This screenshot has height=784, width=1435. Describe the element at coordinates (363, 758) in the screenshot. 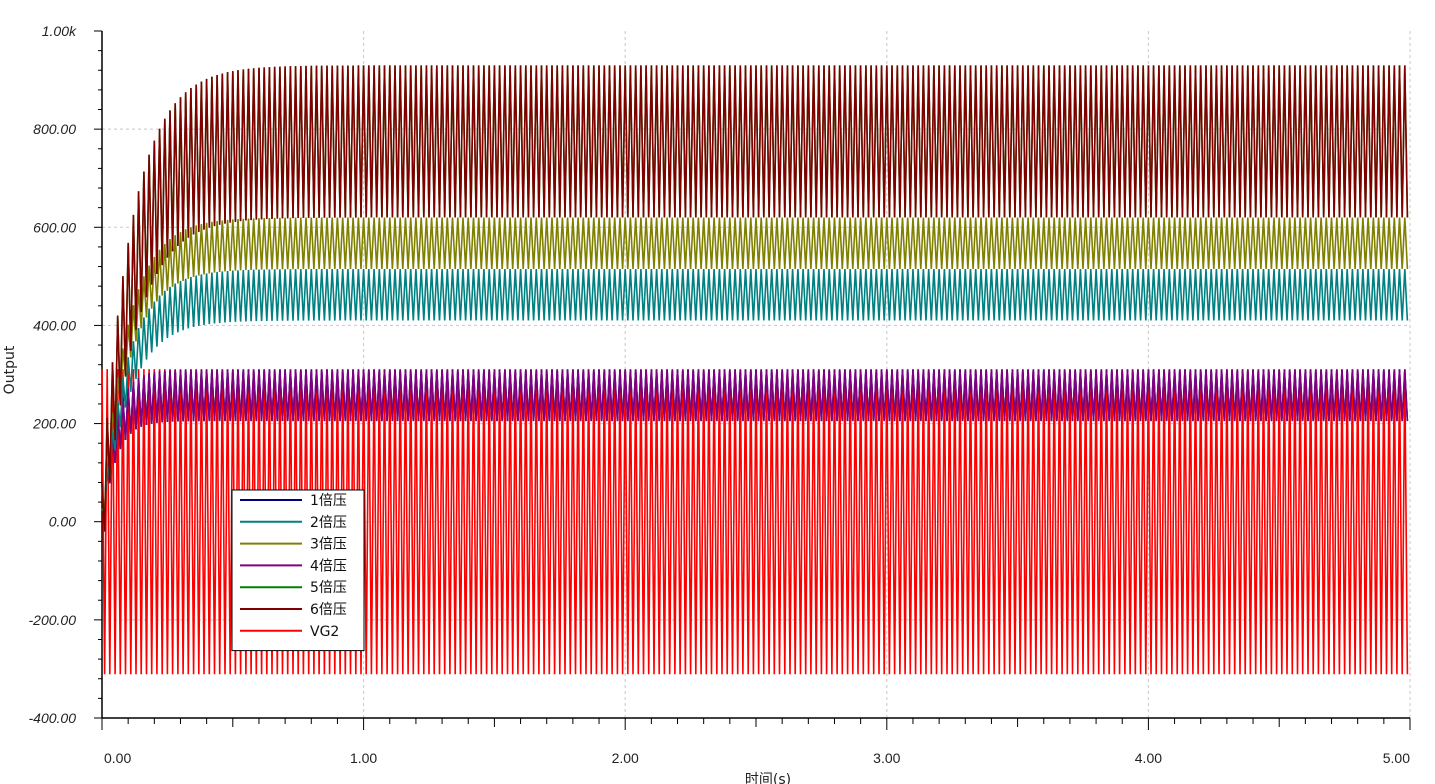

I see `x-tick-label: 1.00` at that location.